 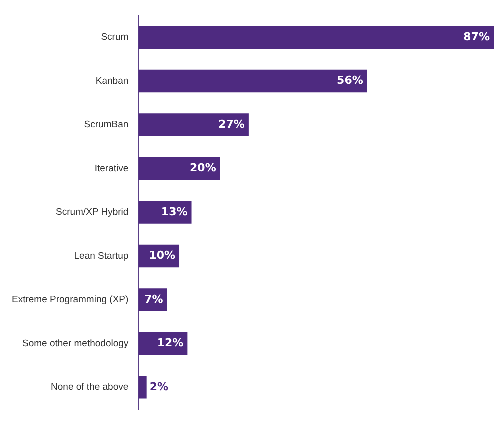 What do you see at coordinates (101, 256) in the screenshot?
I see `y-tick-label: Lean Startup` at bounding box center [101, 256].